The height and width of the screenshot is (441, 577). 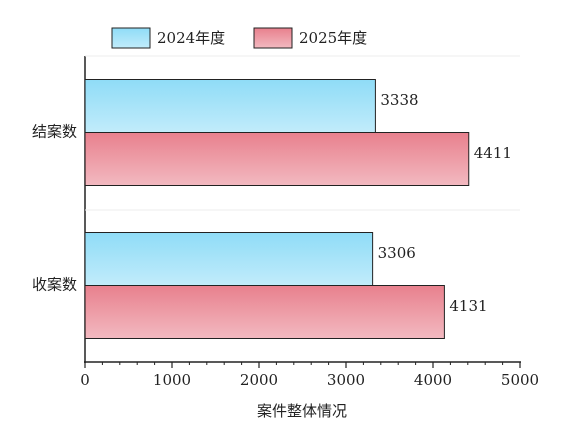 What do you see at coordinates (191, 38) in the screenshot?
I see `legend-label: 2024年度` at bounding box center [191, 38].